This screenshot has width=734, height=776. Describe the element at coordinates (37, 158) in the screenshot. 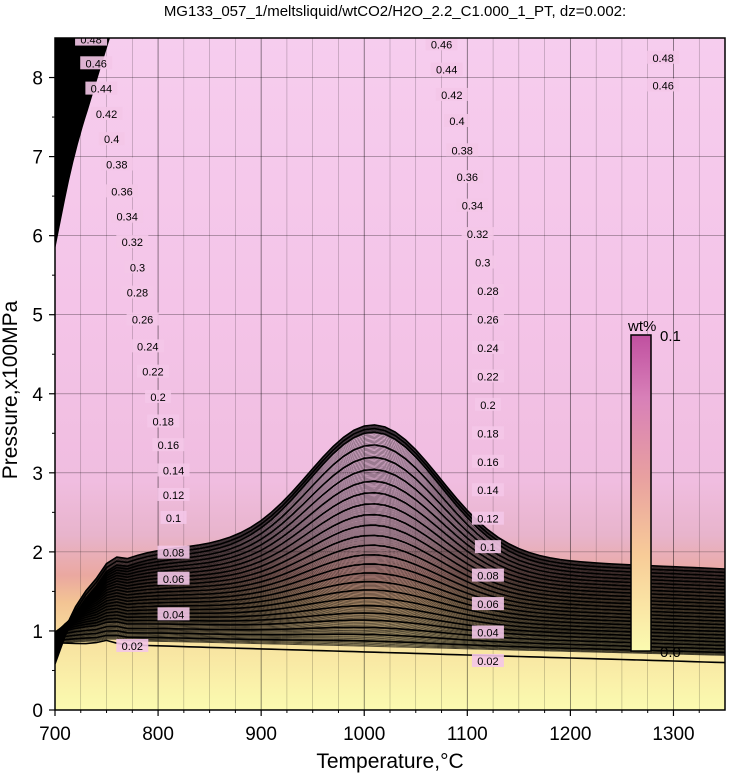

I see `y-tick-label: 7` at that location.